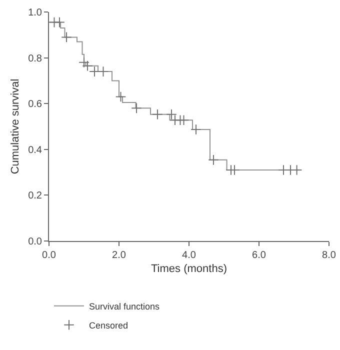 This screenshot has height=350, width=340. I want to click on x-tick-label: 2.0, so click(119, 255).